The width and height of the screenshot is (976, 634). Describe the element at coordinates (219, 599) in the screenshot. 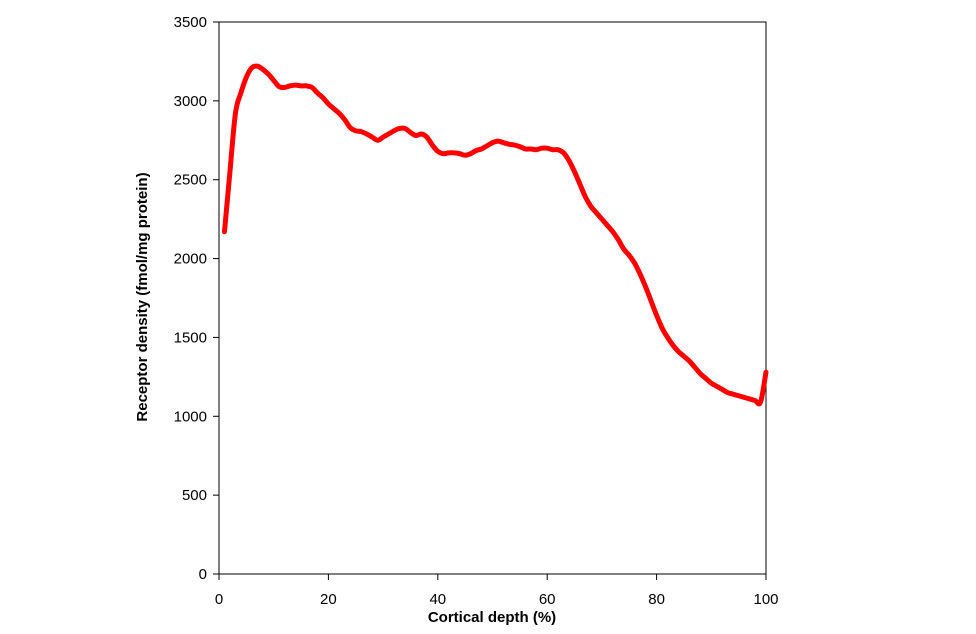

I see `x-tick-label: 0` at that location.